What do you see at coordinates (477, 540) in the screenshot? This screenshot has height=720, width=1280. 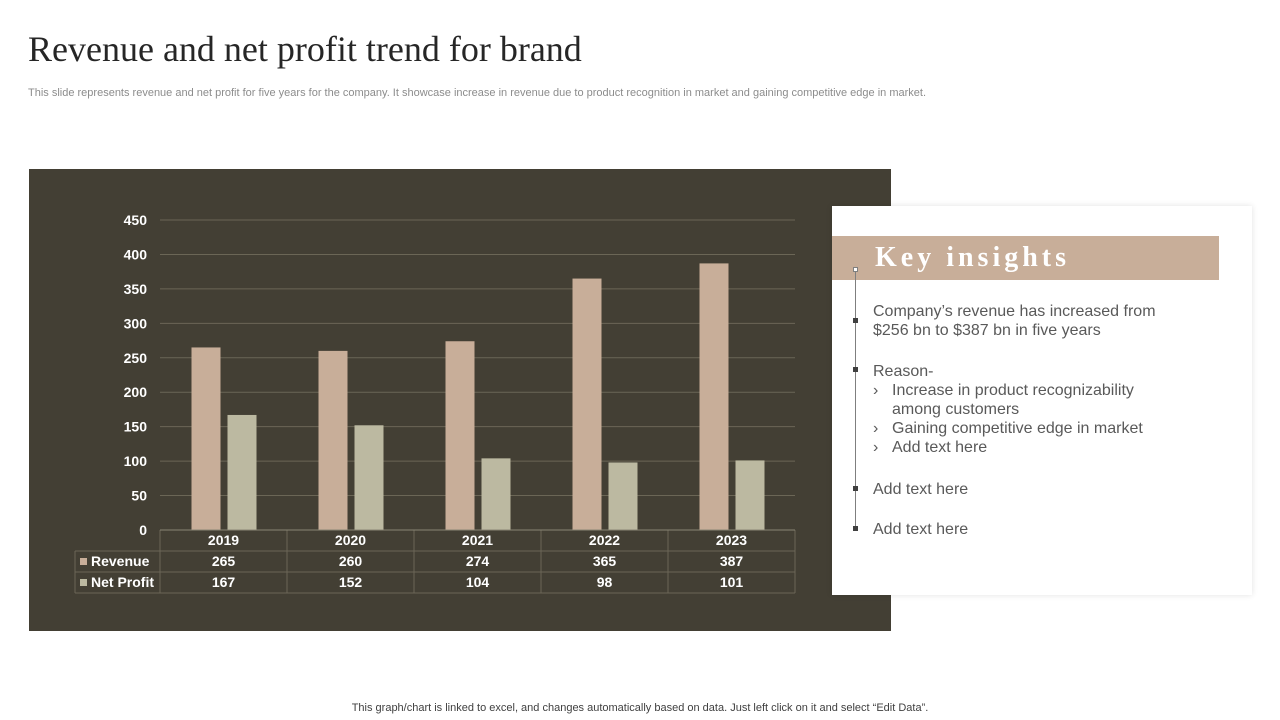 I see `x-category-label: 2021` at bounding box center [477, 540].